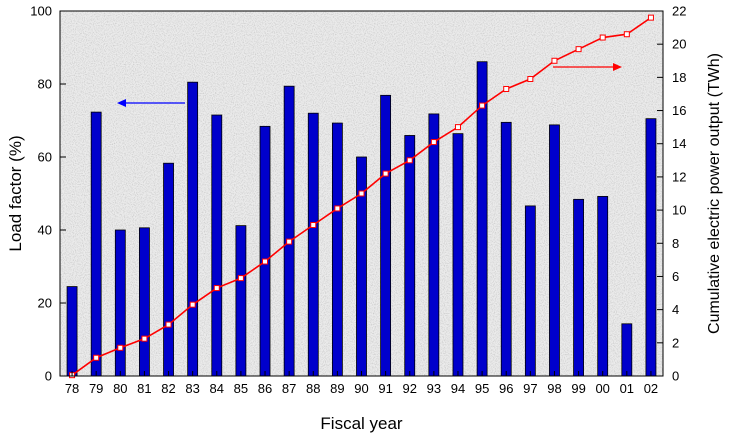 The image size is (730, 436). Describe the element at coordinates (313, 388) in the screenshot. I see `x-tick-label: 88` at that location.